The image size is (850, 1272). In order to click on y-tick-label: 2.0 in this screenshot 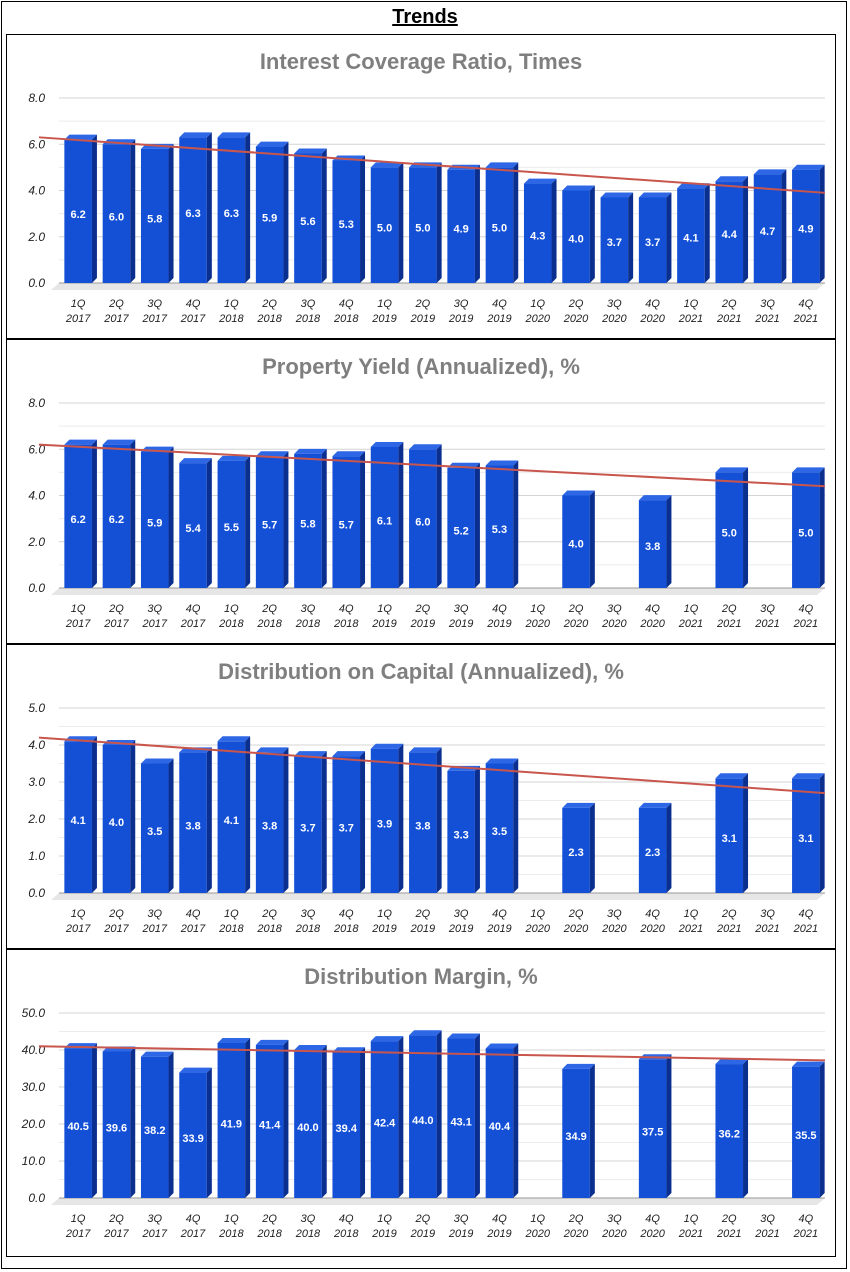, I will do `click(36, 542)`.